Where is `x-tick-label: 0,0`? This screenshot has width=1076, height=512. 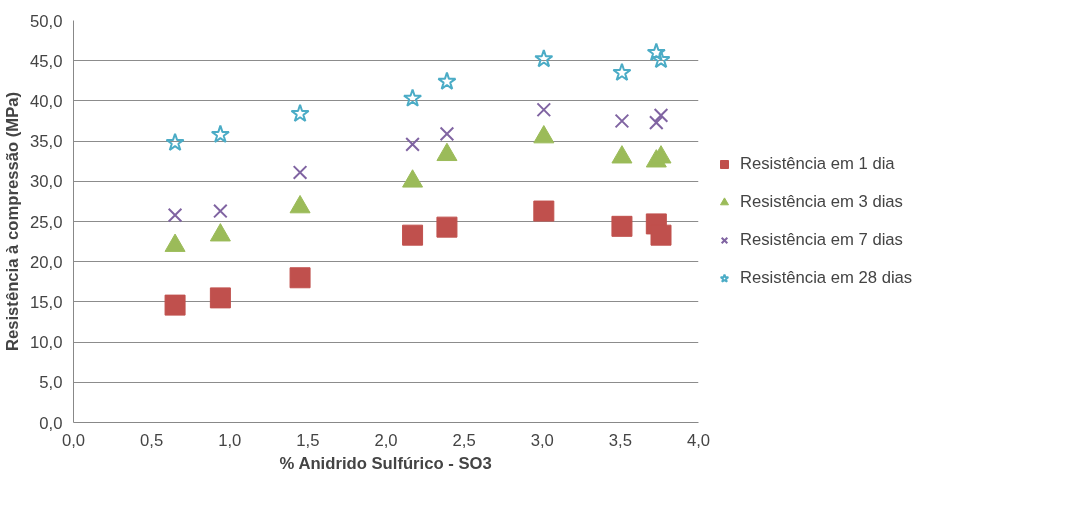 x-tick-label: 0,0 is located at coordinates (73, 440).